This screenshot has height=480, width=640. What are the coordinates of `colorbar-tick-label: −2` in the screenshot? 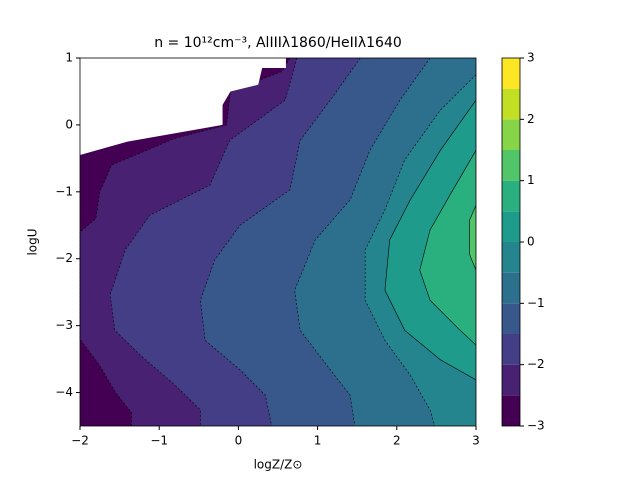 It's located at (536, 364).